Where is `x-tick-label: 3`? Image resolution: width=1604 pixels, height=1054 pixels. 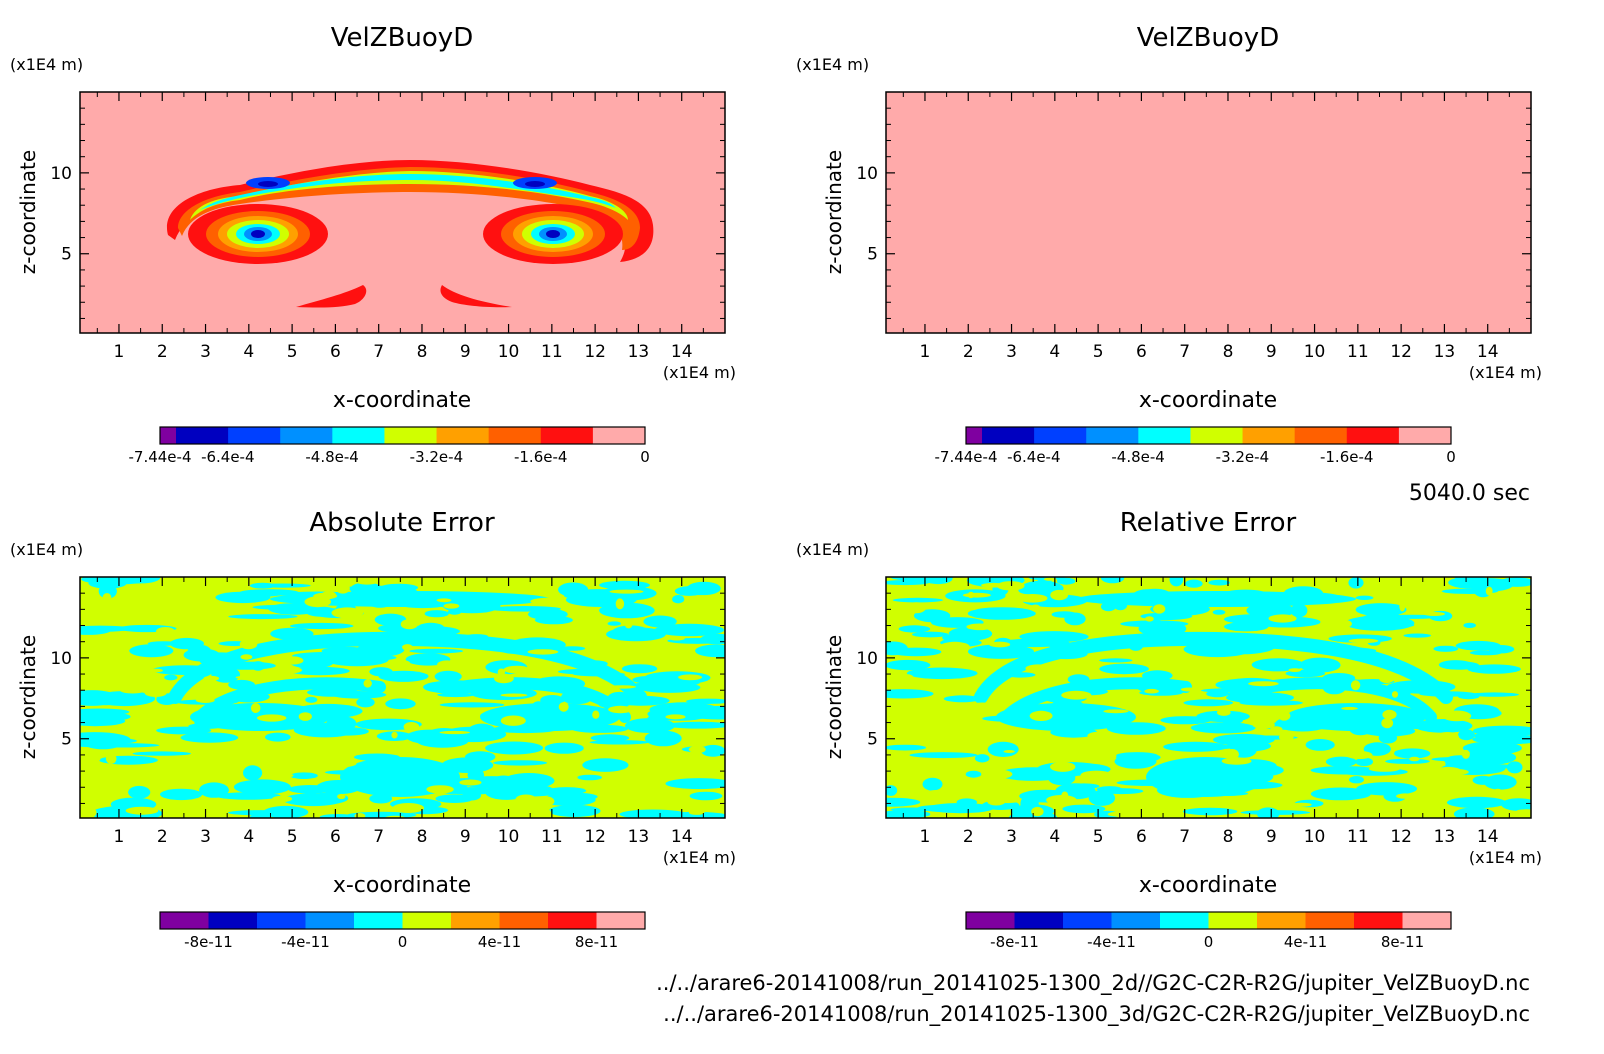
x-tick-label: 3 is located at coordinates (1011, 352).